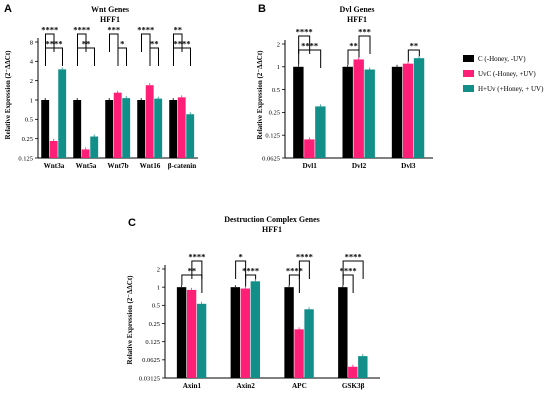 The height and width of the screenshot is (401, 550). I want to click on panel-c-x-tick-label-2: APC, so click(299, 386).